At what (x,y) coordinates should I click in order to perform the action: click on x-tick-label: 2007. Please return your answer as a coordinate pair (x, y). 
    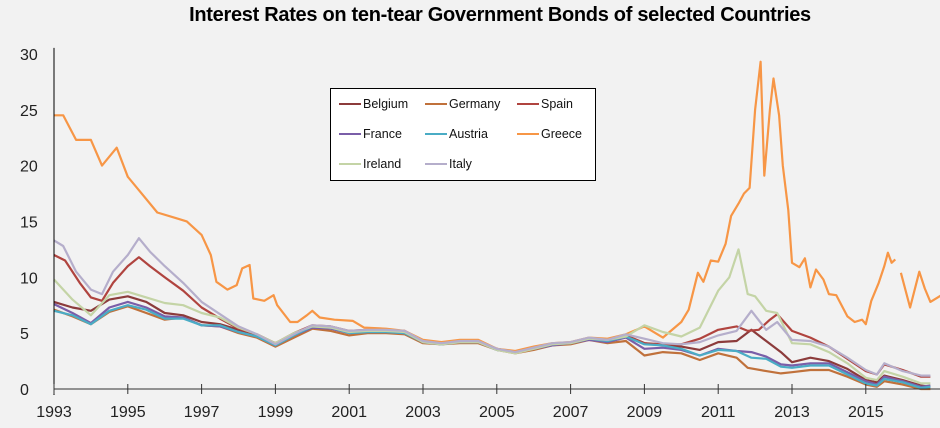
    Looking at the image, I should click on (571, 412).